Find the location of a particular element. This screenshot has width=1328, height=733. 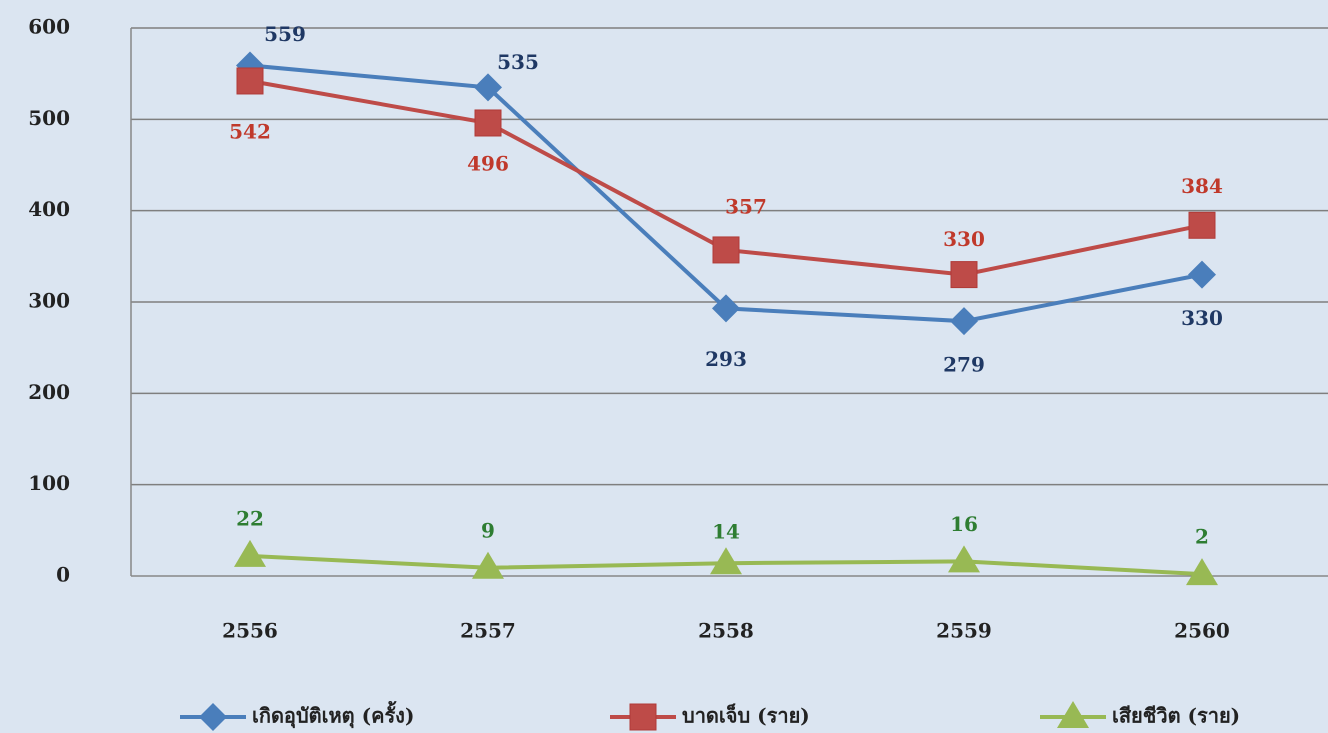

data-label: 22 is located at coordinates (250, 518).